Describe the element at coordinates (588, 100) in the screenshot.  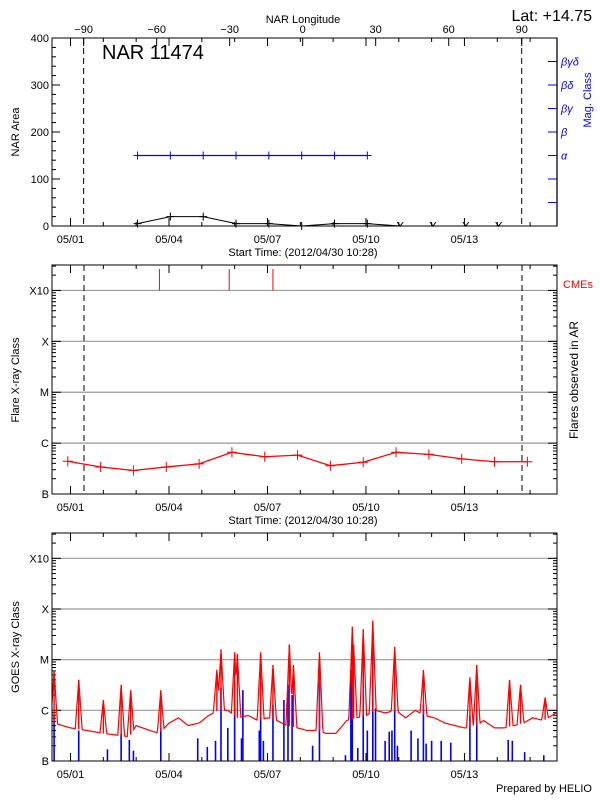
I see `mag-axis-title: Mag. Class` at that location.